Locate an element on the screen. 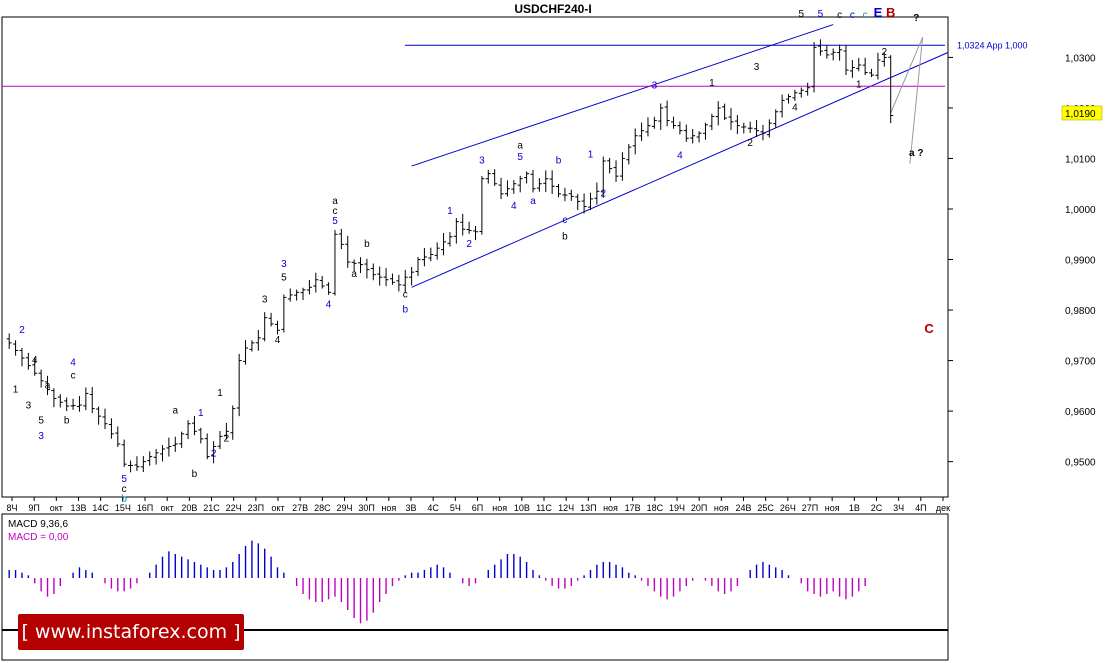 Image resolution: width=1106 pixels, height=663 pixels. macd-label: MACD 9,36,6 is located at coordinates (38, 524).